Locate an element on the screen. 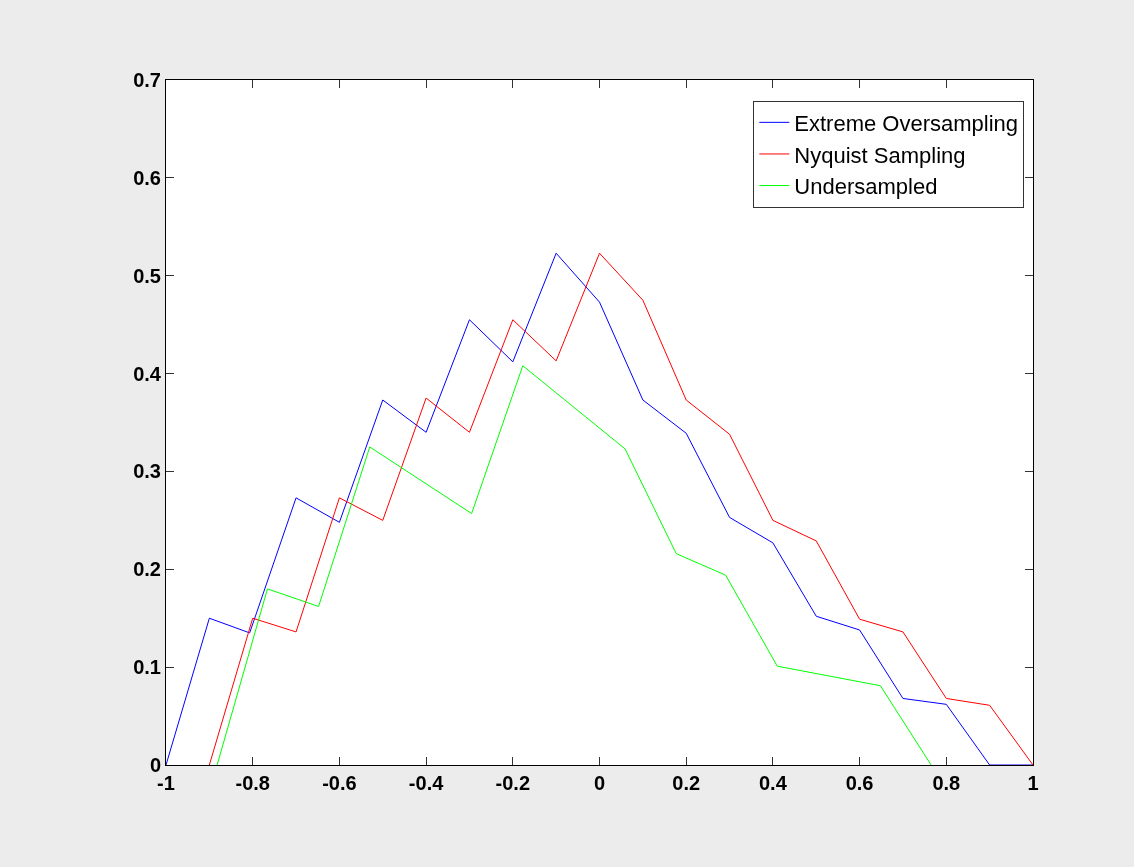  y-tick-label: 0.7 is located at coordinates (147, 80).